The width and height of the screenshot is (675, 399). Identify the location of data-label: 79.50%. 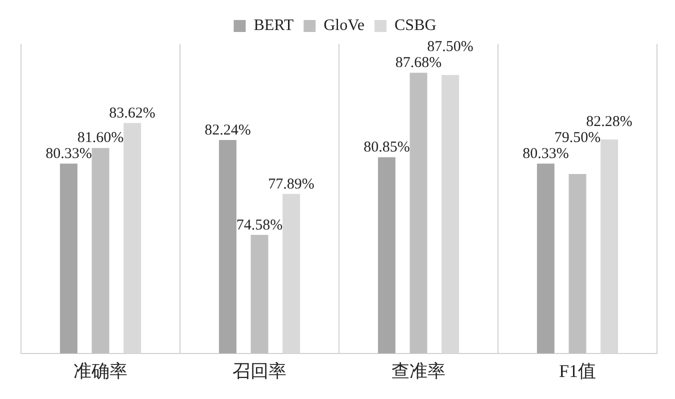
(577, 138).